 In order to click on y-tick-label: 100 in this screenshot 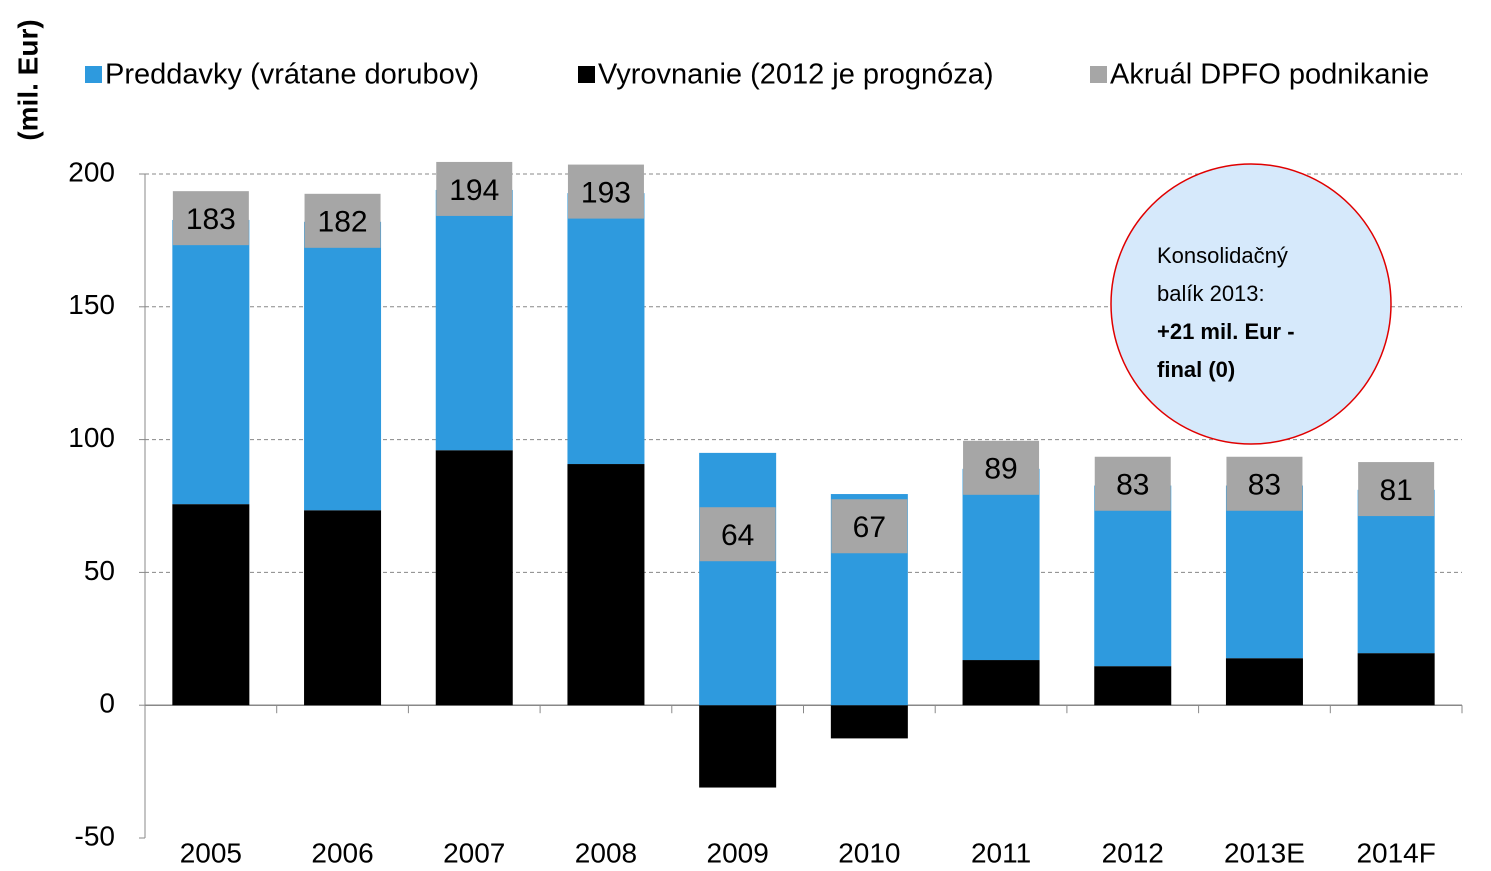, I will do `click(91, 437)`.